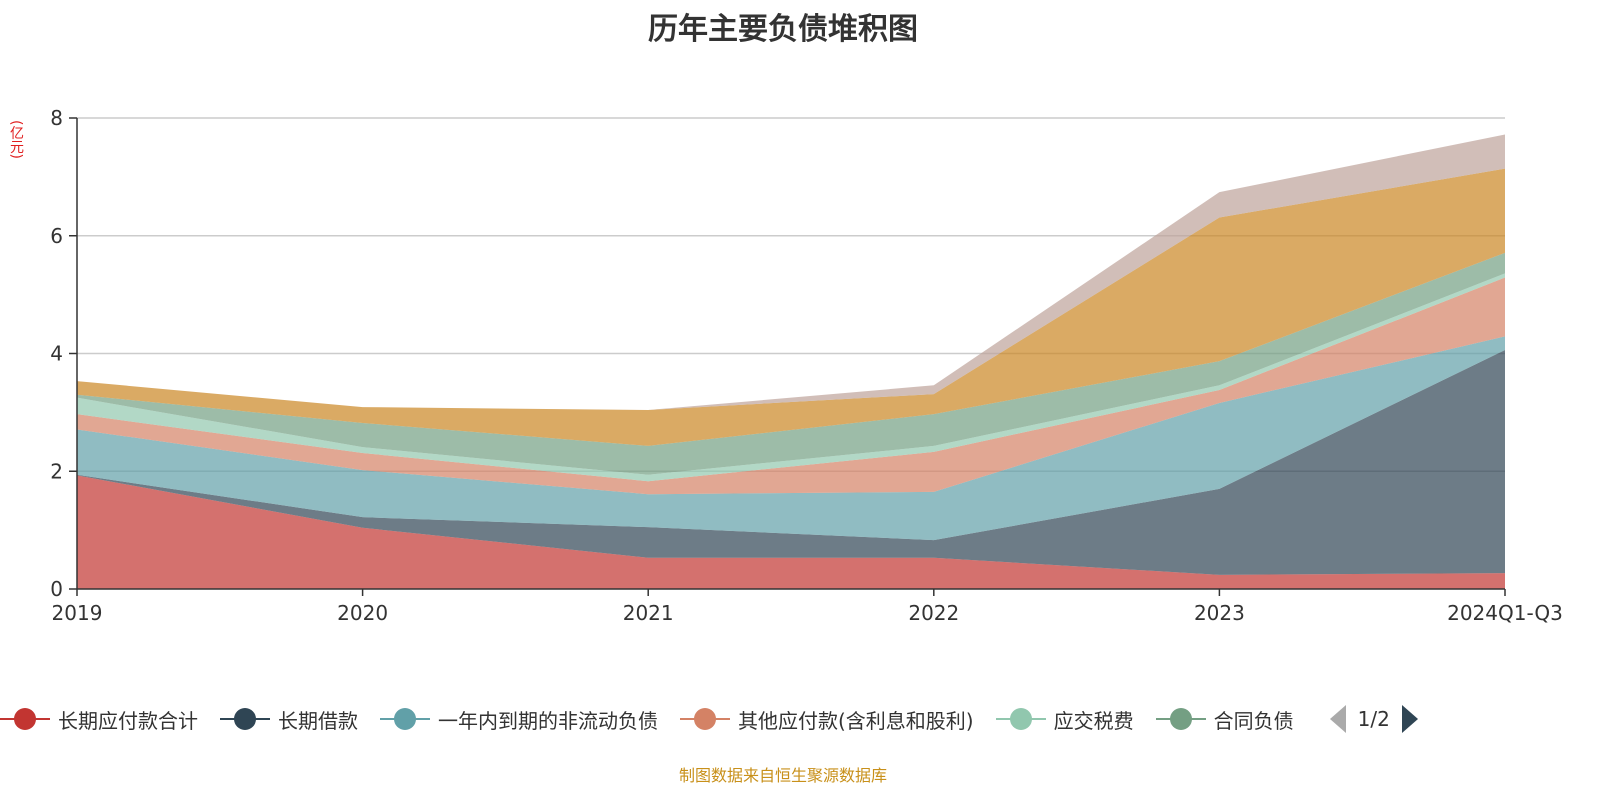  What do you see at coordinates (1337, 719) in the screenshot?
I see `prev-page-icon` at bounding box center [1337, 719].